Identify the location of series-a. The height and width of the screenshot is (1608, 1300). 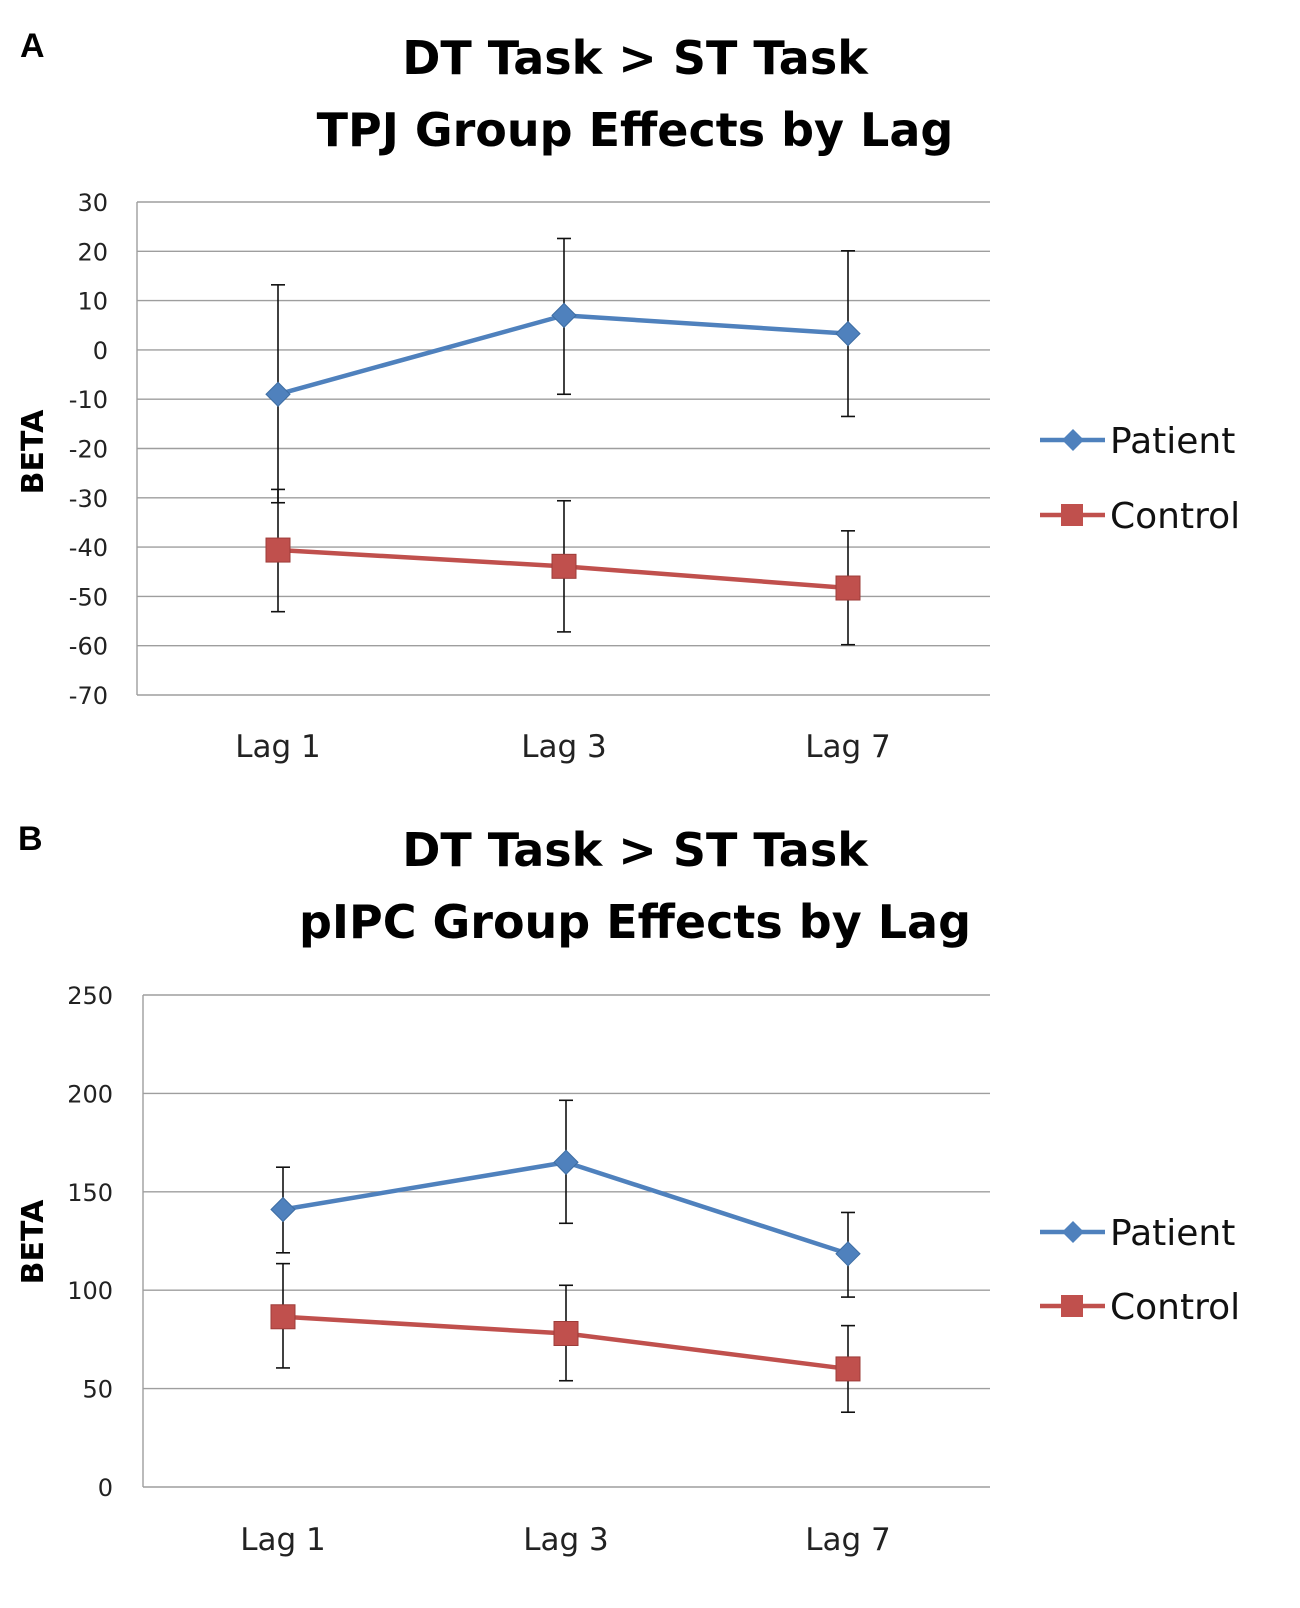
(563, 441).